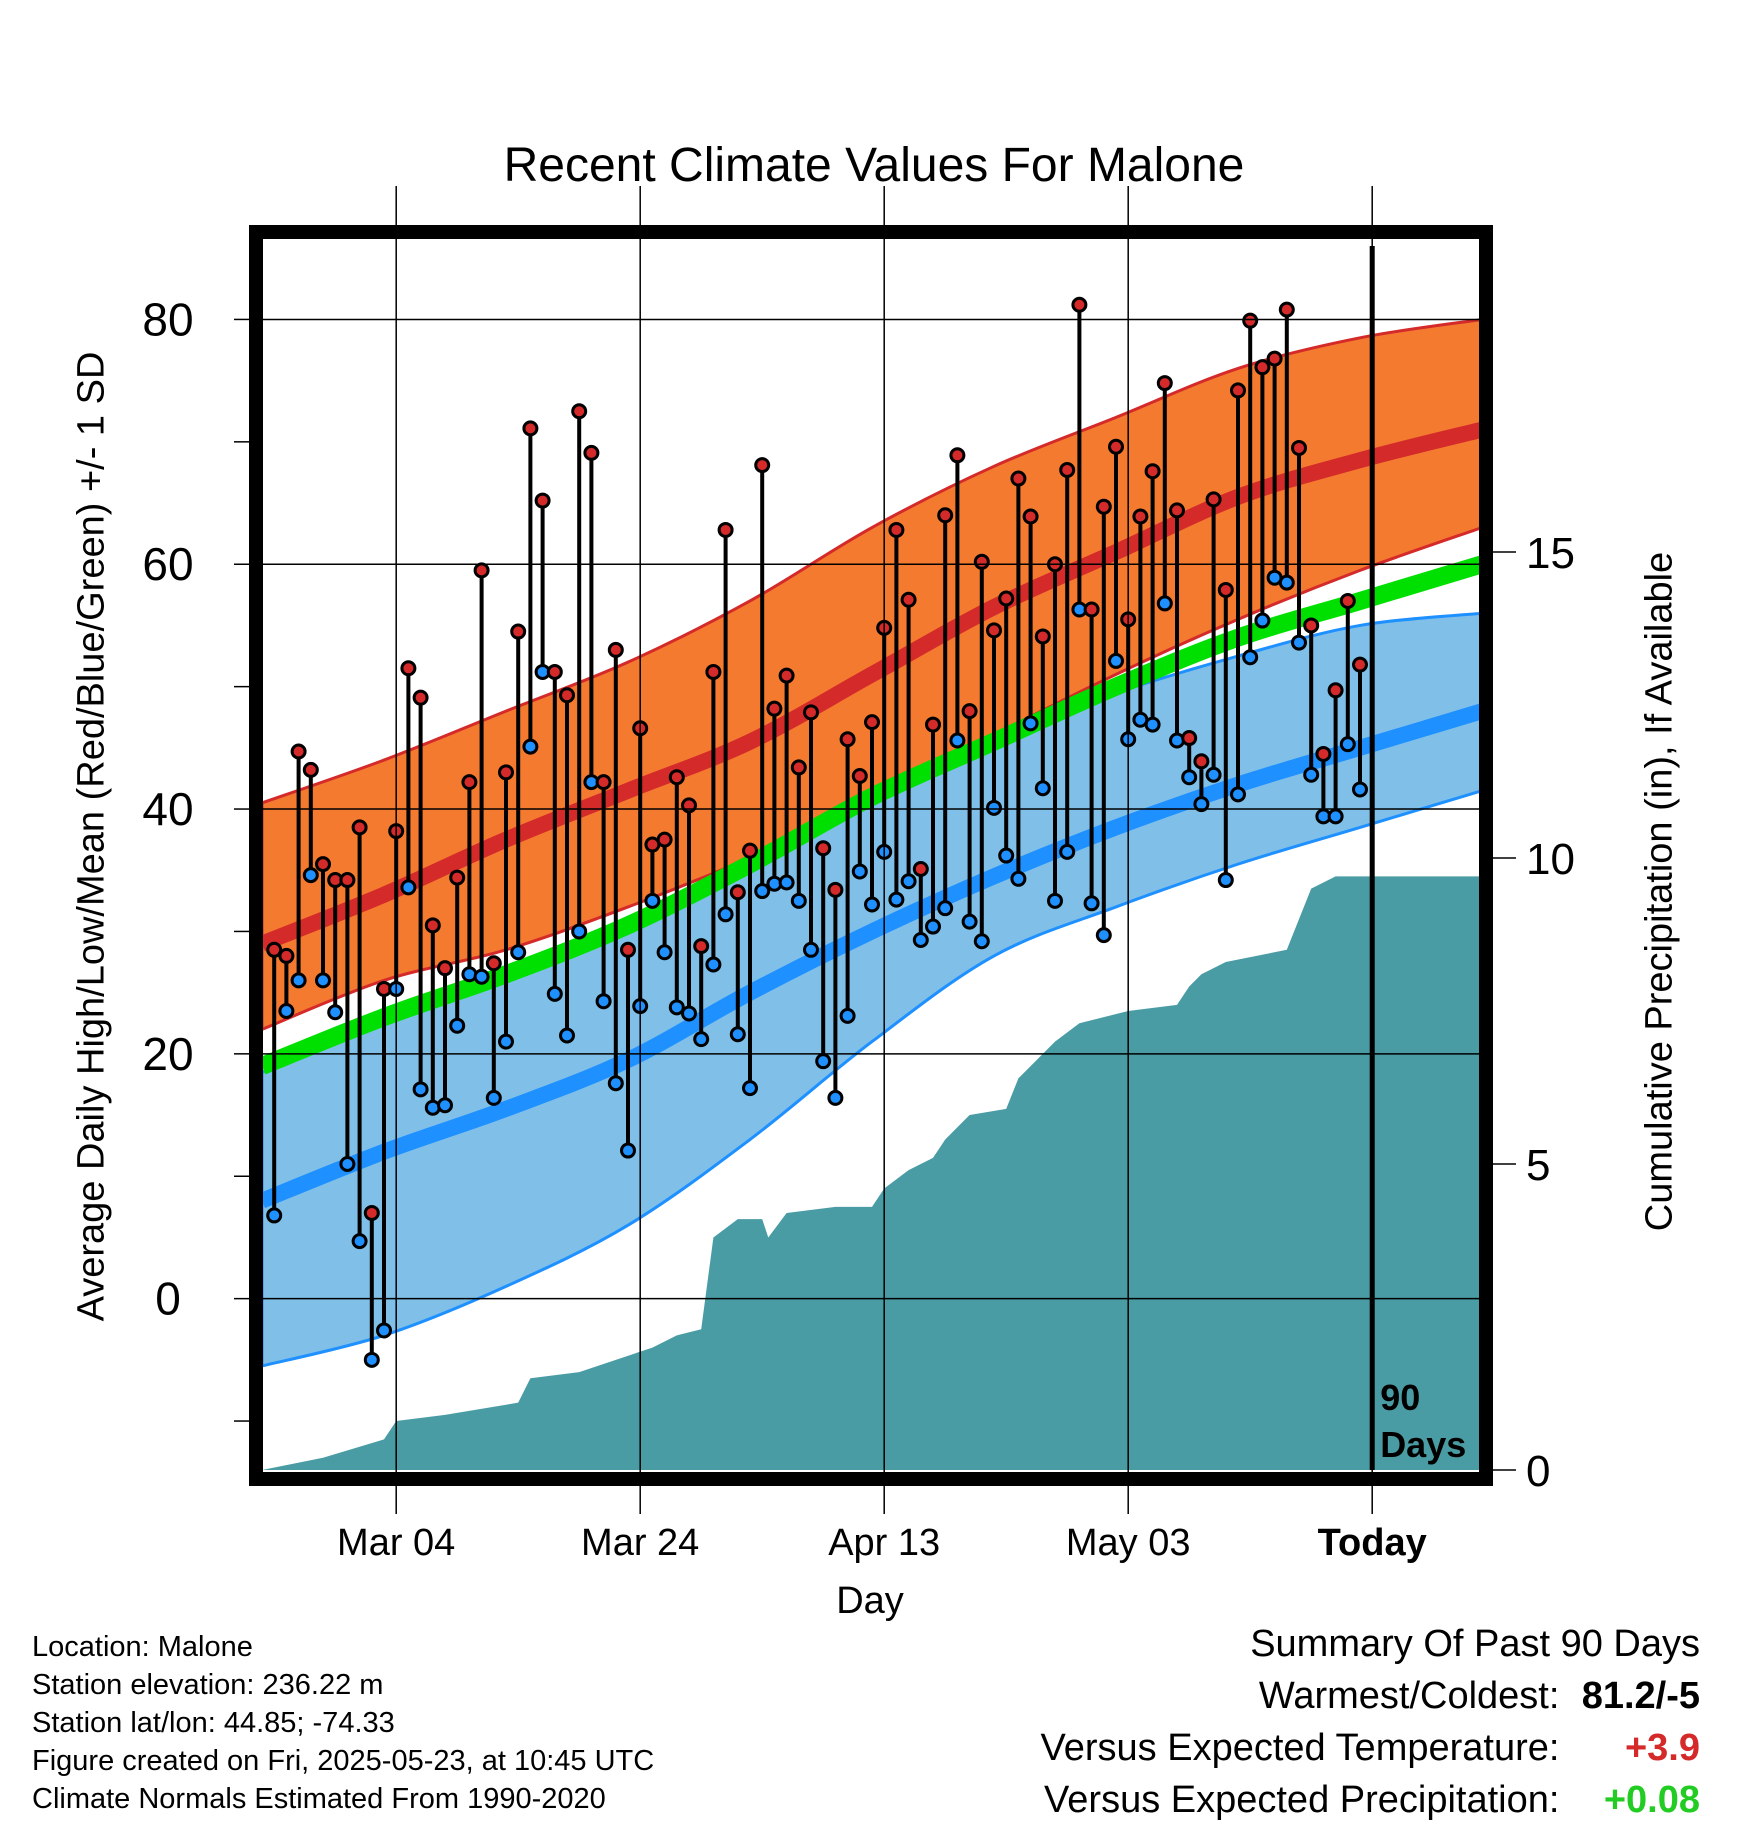 The width and height of the screenshot is (1748, 1828). I want to click on summary-temp-row: Versus Expected Temperature: +3.9, so click(1370, 1748).